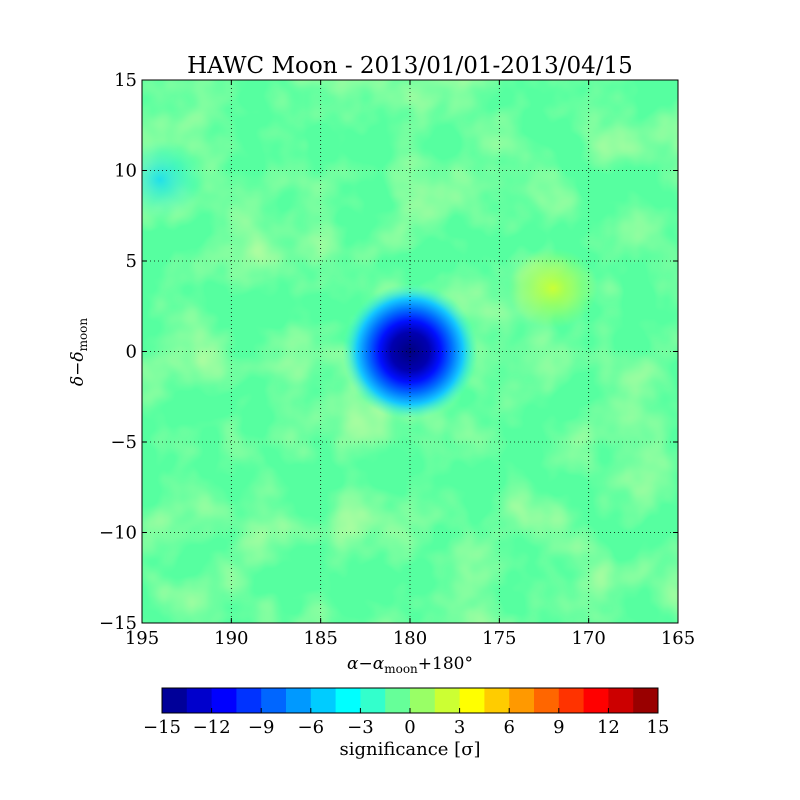 Image resolution: width=800 pixels, height=800 pixels. I want to click on colorbar-tick-label: 12, so click(608, 727).